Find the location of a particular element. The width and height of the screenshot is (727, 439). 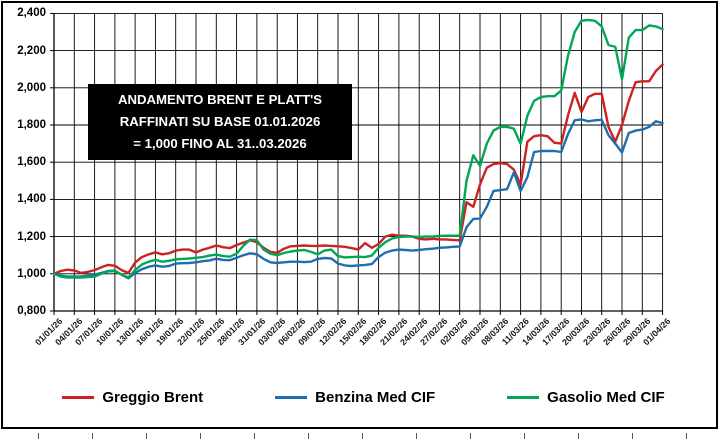

worksheet-column-edge-strip is located at coordinates (363, 436).